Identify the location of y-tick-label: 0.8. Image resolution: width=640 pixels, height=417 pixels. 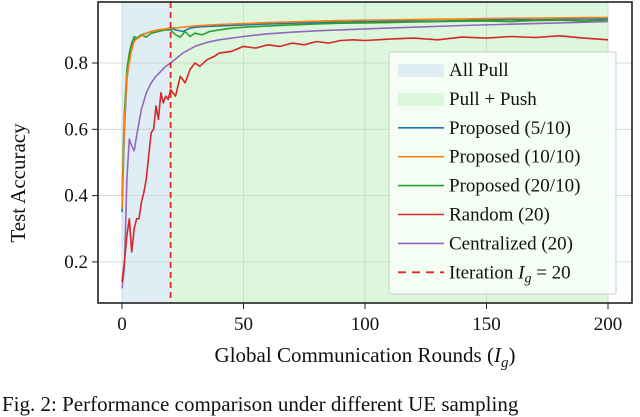
(76, 63).